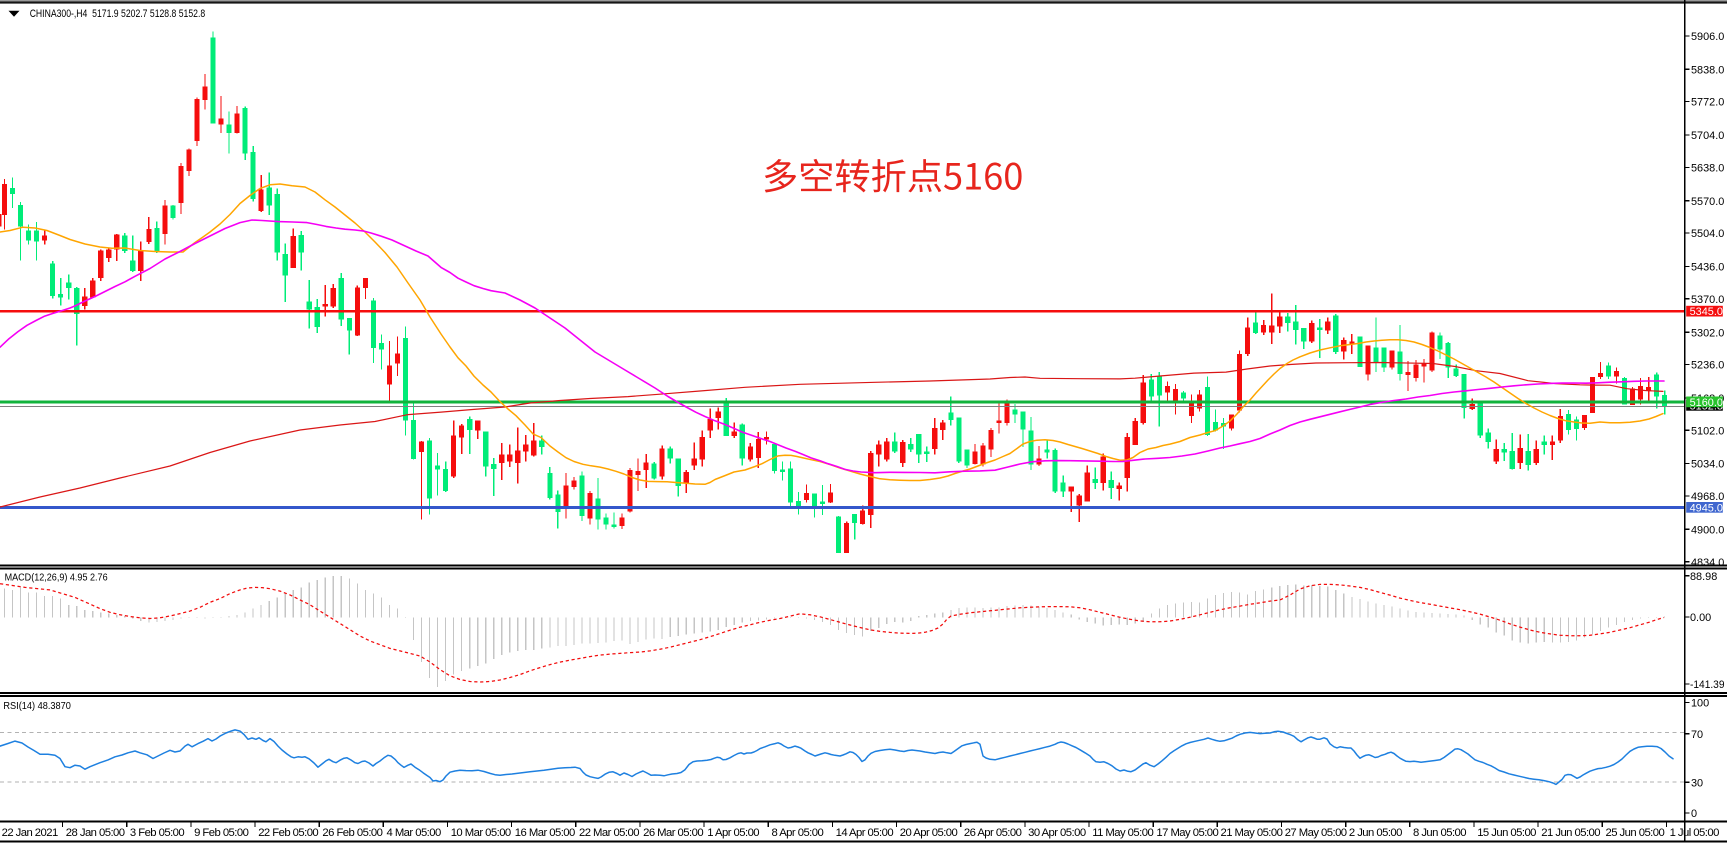  What do you see at coordinates (1703, 577) in the screenshot?
I see `svg-text: 88.98` at bounding box center [1703, 577].